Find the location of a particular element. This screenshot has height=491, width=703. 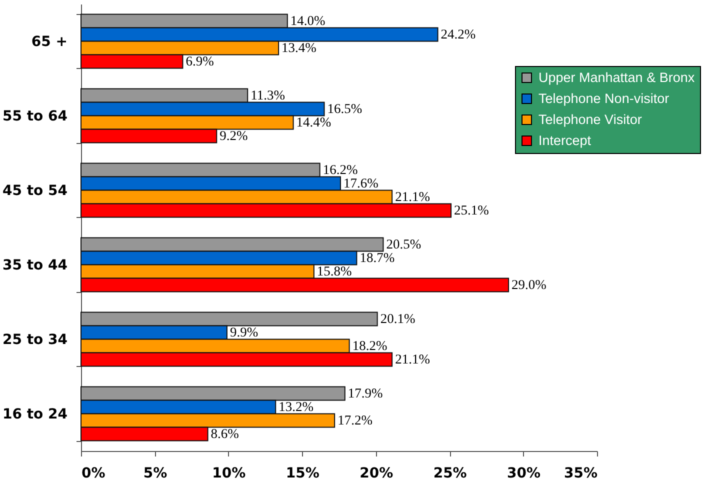

data-label: 24.2% is located at coordinates (458, 34).